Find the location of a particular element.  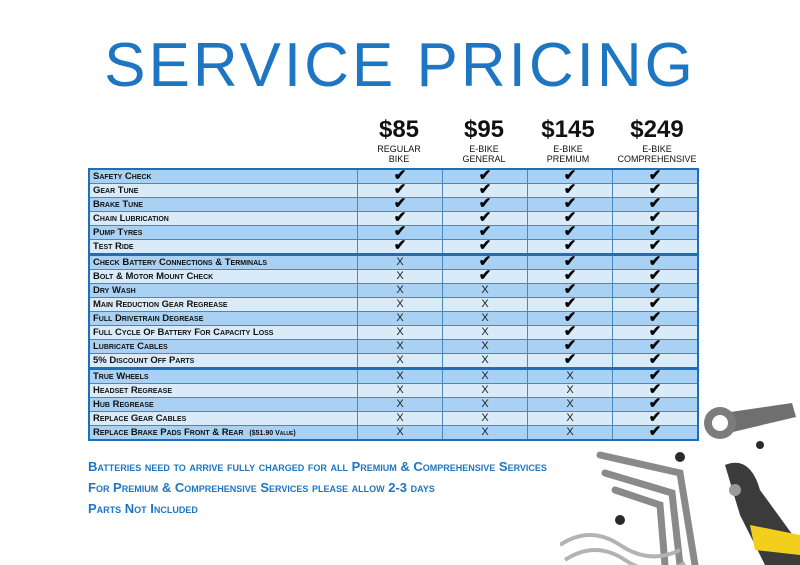

table-row: Brake Tune ✔ ✔ ✔ ✔ is located at coordinates (393, 203).